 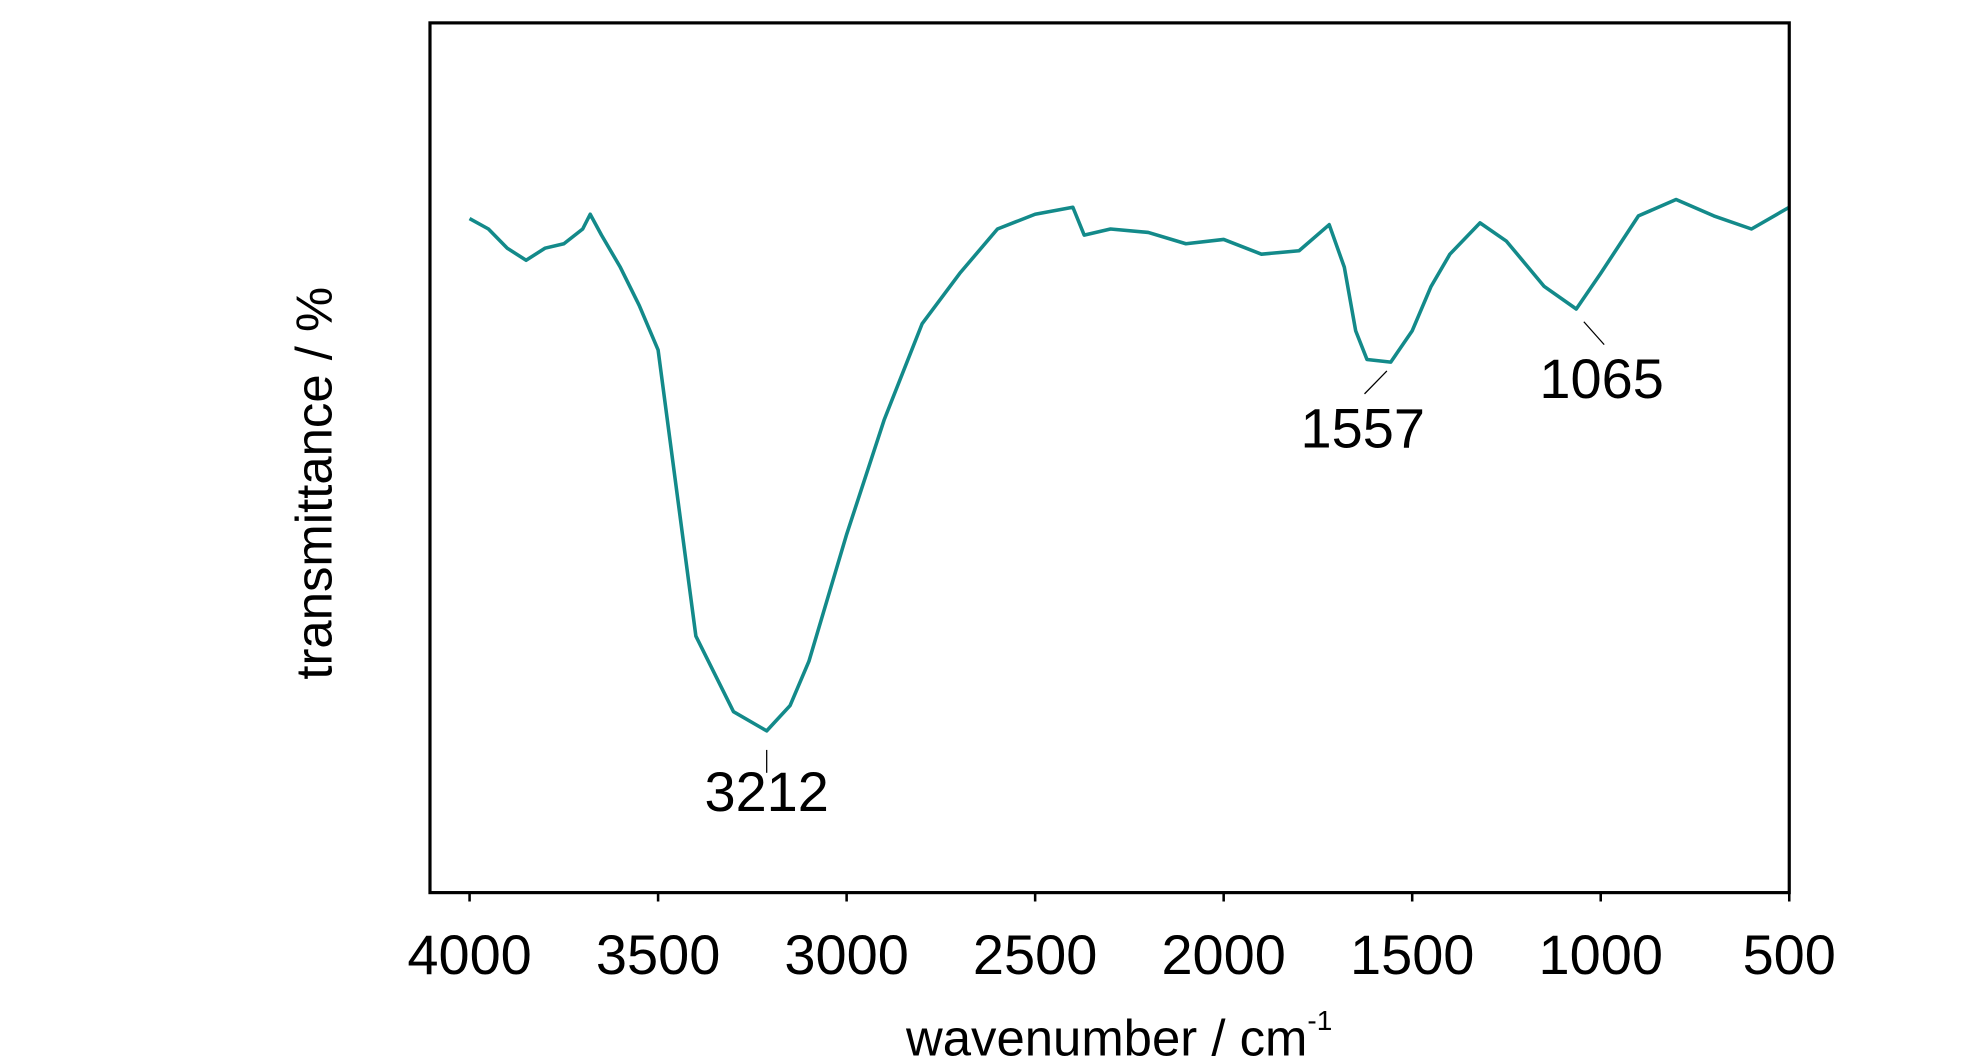 What do you see at coordinates (469, 954) in the screenshot?
I see `x-tick-label: 4000` at bounding box center [469, 954].